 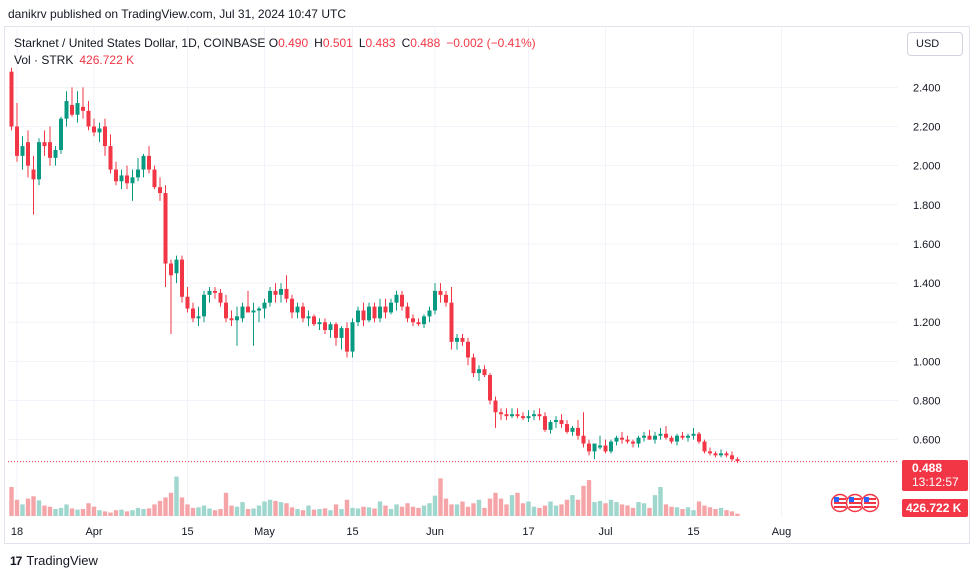 I want to click on event-markers, so click(x=855, y=503).